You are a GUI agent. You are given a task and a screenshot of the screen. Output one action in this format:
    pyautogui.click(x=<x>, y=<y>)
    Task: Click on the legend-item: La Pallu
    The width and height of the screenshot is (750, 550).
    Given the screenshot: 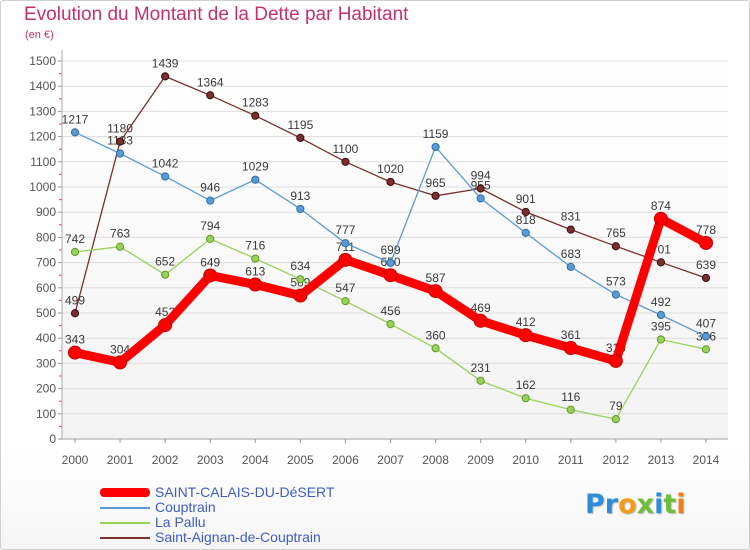 What is the action you would take?
    pyautogui.click(x=217, y=522)
    